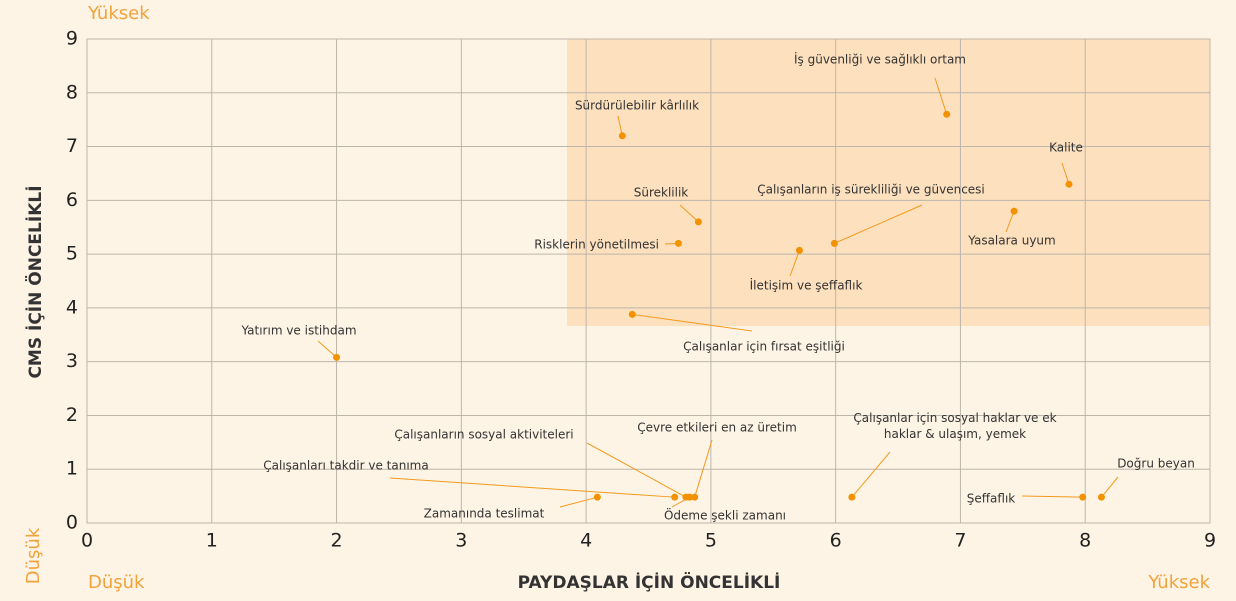 The height and width of the screenshot is (601, 1236). Describe the element at coordinates (1011, 241) in the screenshot. I see `point-label: Yasalara uyum` at that location.